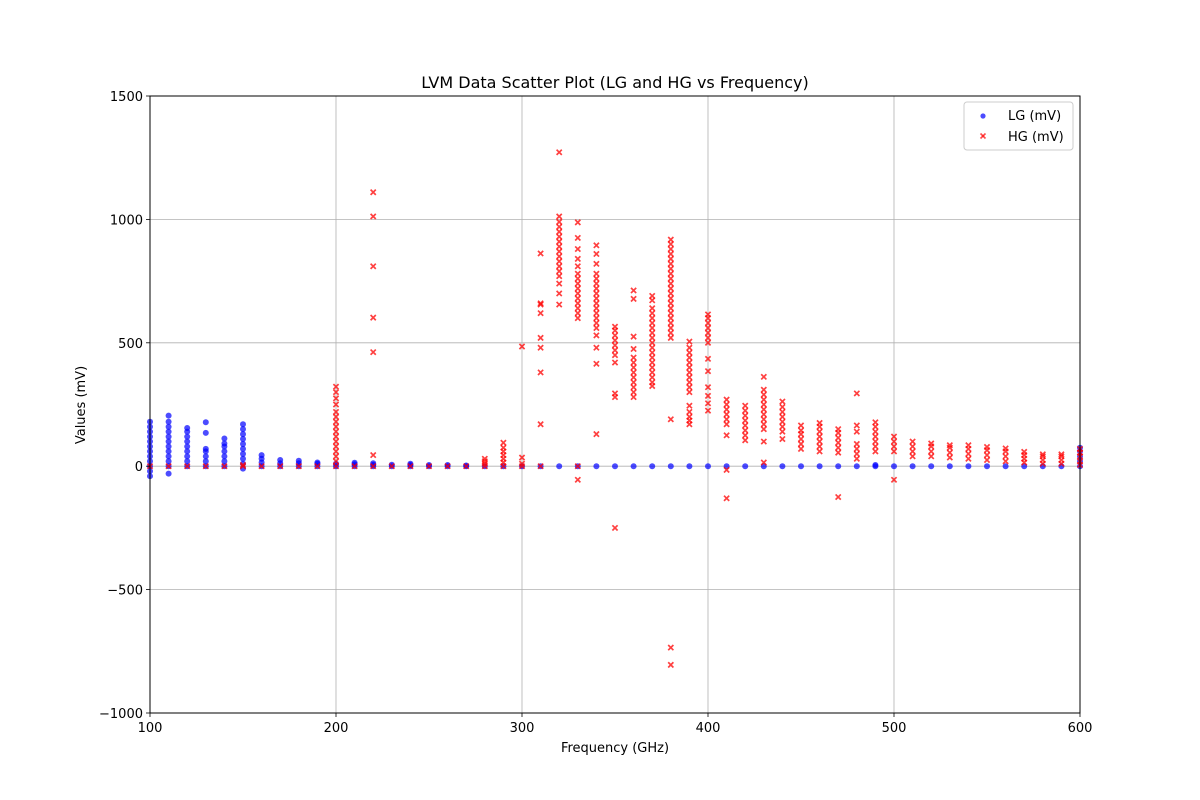 This screenshot has width=1200, height=800. I want to click on legend-label-lg: LG (mV), so click(1034, 116).